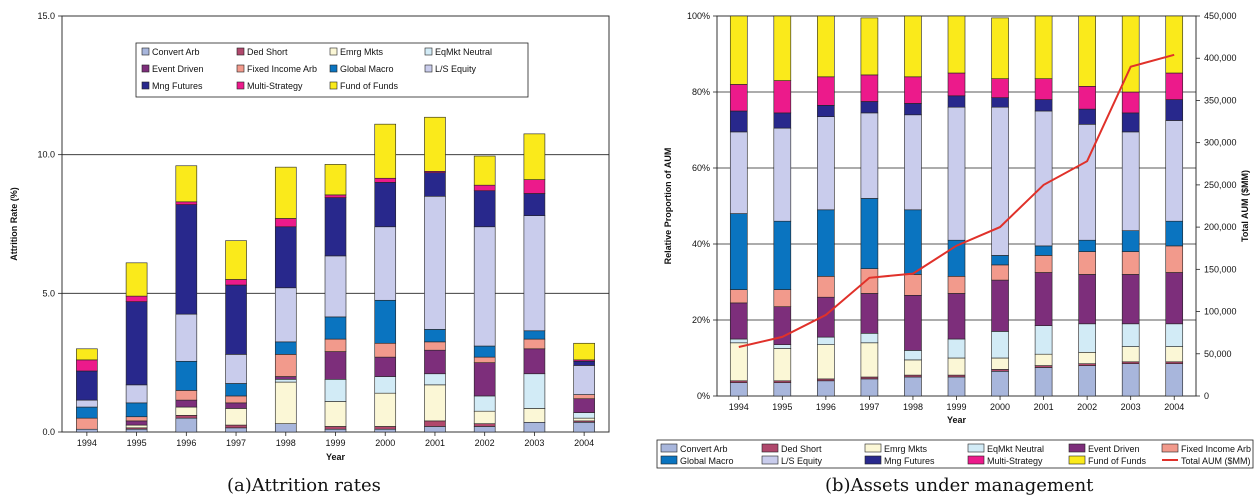  I want to click on bar-segment-emrg-mkts-1999, so click(335, 414).